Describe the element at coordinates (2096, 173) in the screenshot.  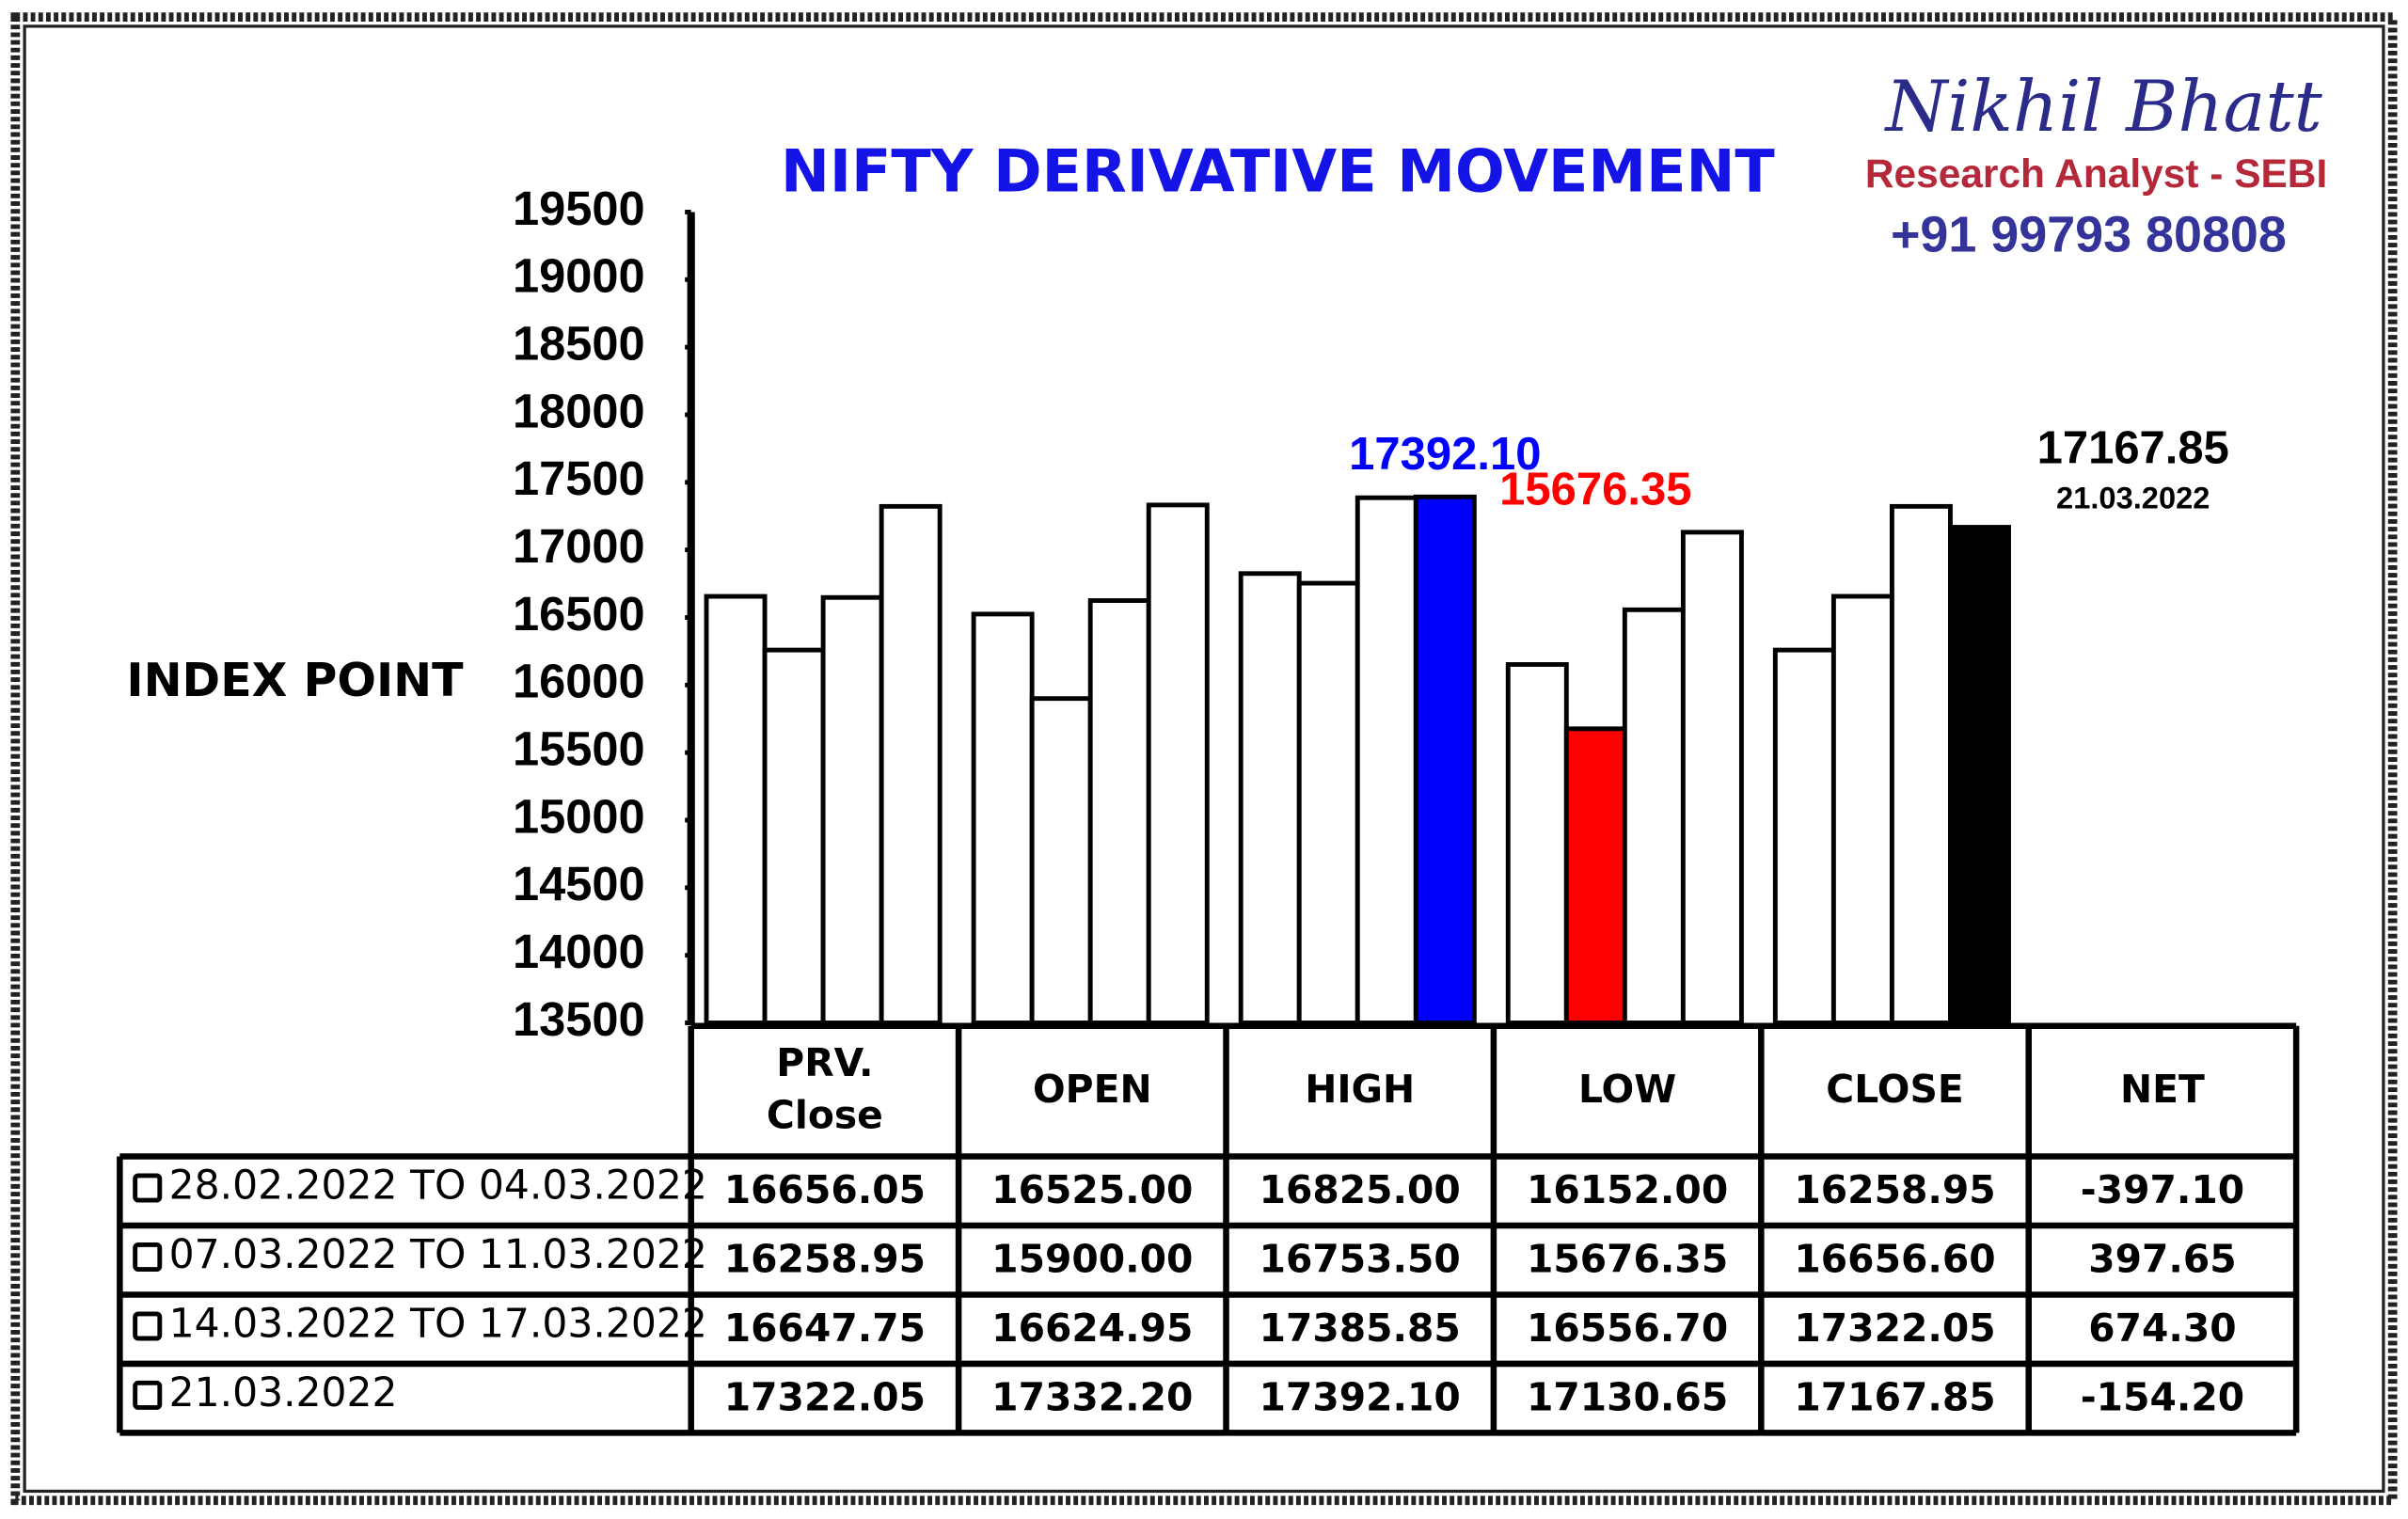
I see `brand-role: Research Analyst - SEBI` at that location.